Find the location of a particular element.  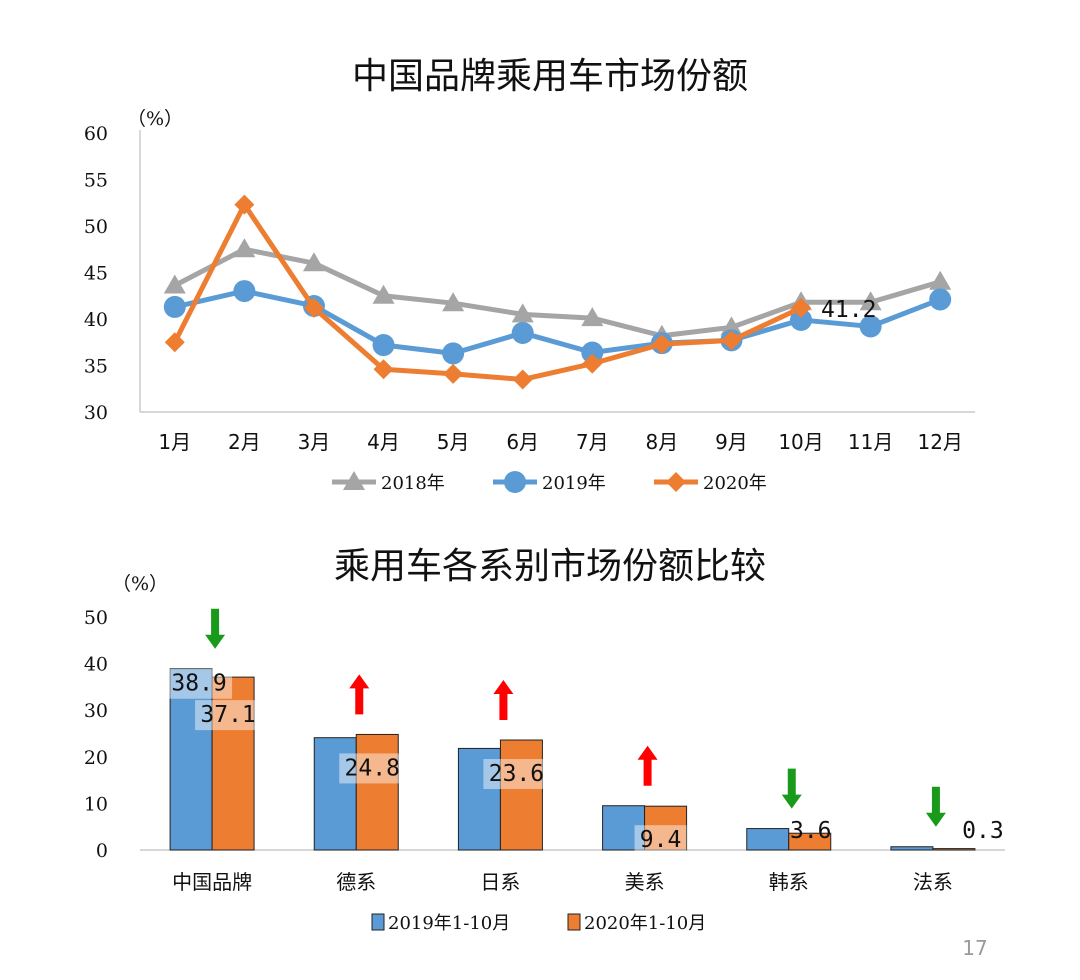

y-tick-label: 35 is located at coordinates (96, 367).